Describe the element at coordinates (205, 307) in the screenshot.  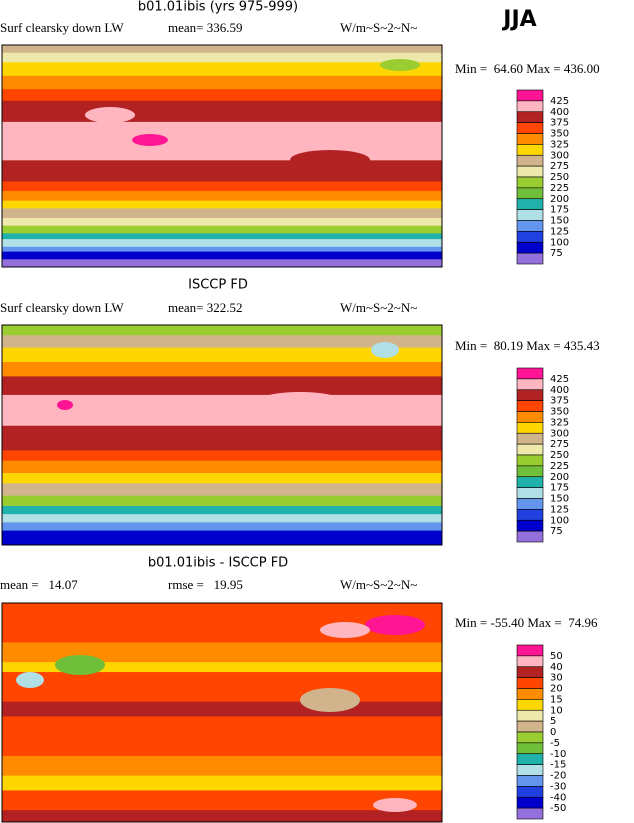
I see `middle-label: mean= 322.52` at that location.